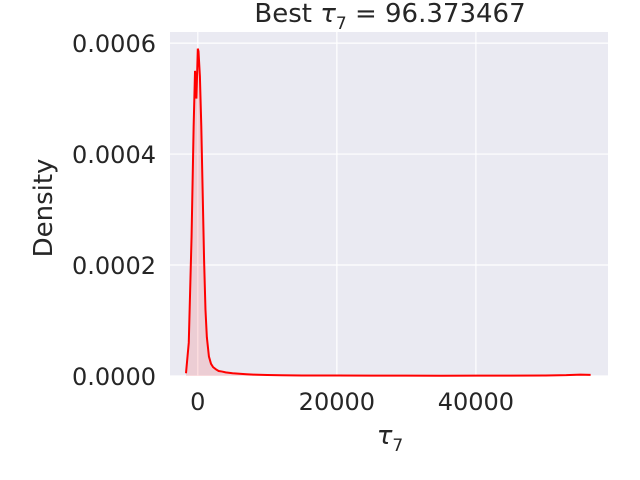  I want to click on y-tick-label: 0.0000, so click(114, 377).